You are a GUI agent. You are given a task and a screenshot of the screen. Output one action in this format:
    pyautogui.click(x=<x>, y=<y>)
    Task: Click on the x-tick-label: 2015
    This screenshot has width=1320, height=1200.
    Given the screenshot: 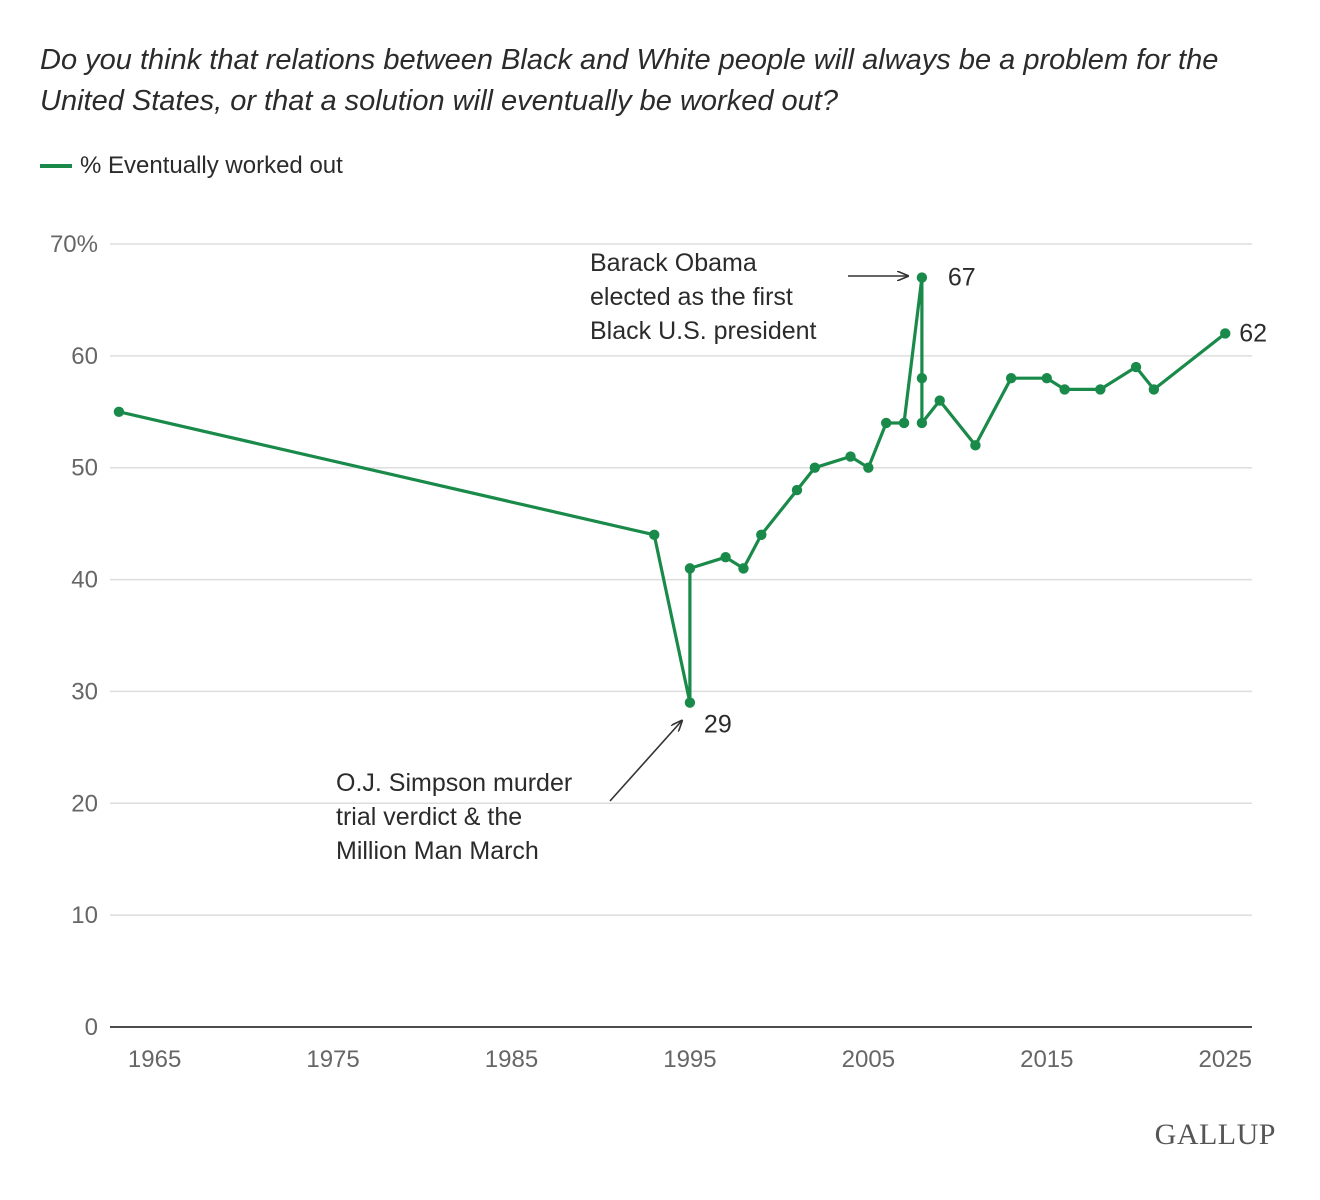 What is the action you would take?
    pyautogui.click(x=1046, y=1059)
    